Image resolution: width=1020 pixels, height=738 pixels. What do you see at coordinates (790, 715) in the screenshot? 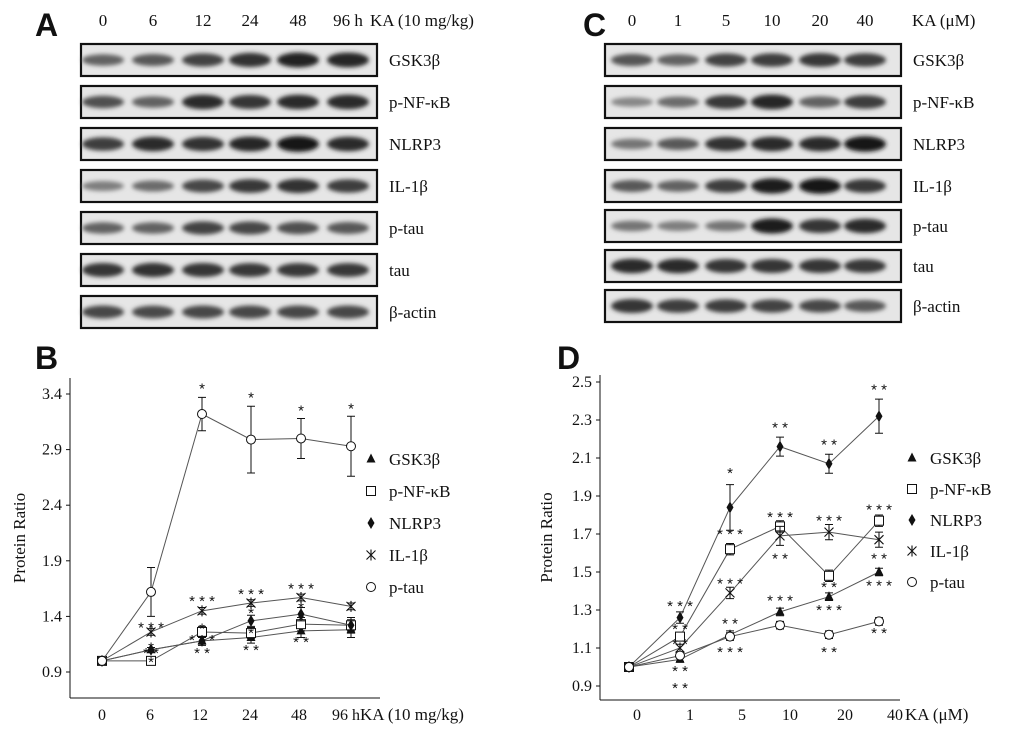
I see `x-tick-label: 10` at bounding box center [790, 715].